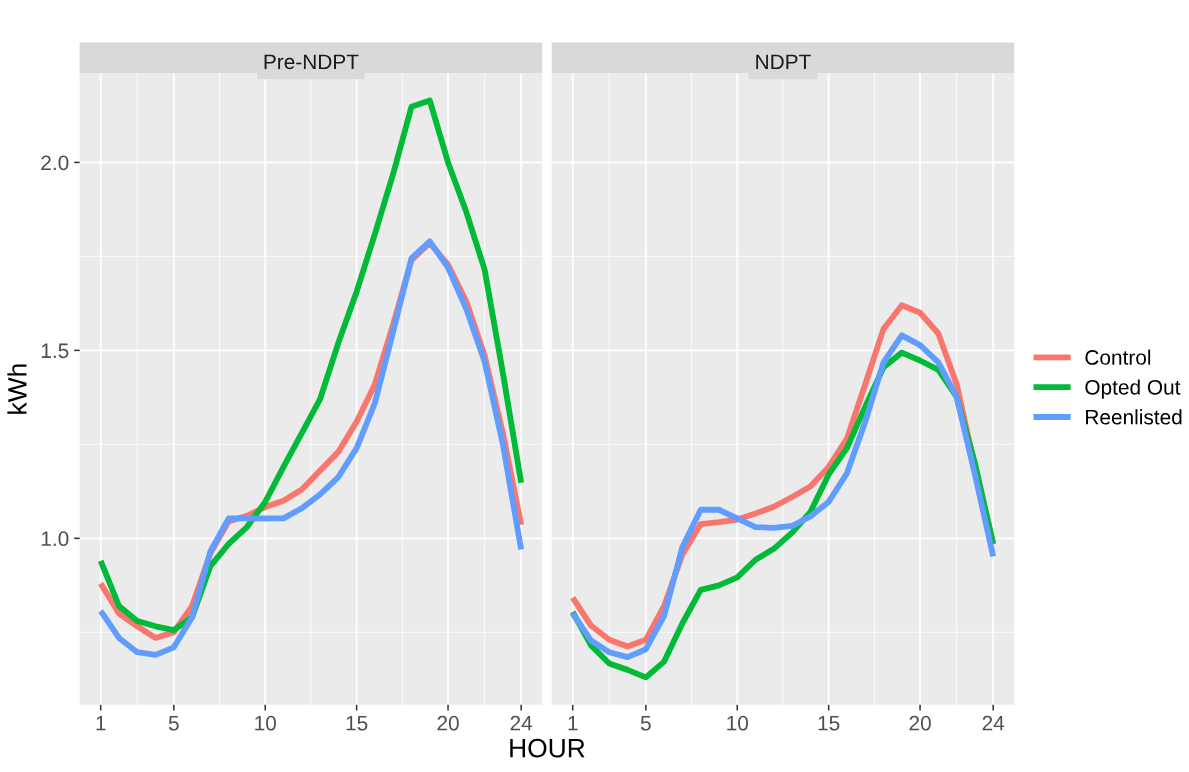  I want to click on x-axis-title: HOUR, so click(547, 748).